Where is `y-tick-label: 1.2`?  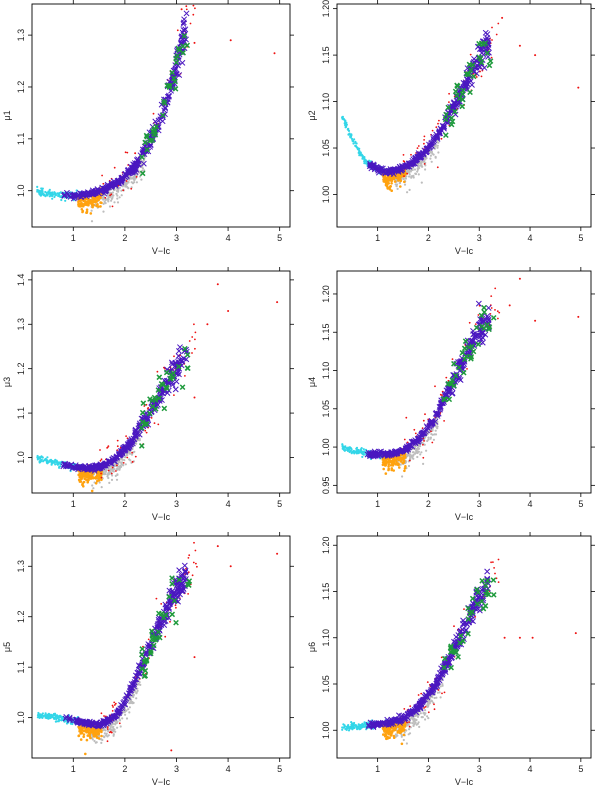
y-tick-label: 1.2 is located at coordinates (21, 87).